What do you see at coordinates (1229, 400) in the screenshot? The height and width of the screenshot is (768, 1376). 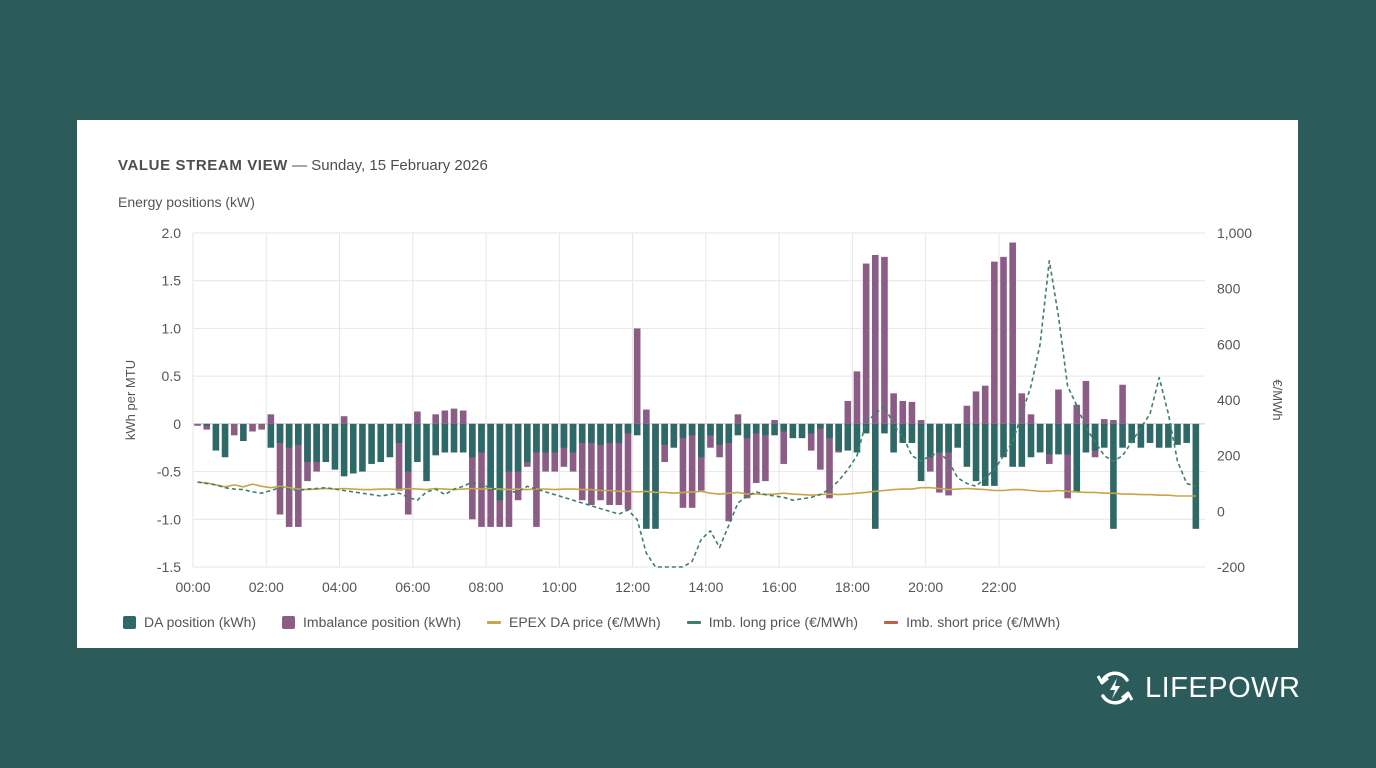 I see `y-right-tick-label: 400` at bounding box center [1229, 400].